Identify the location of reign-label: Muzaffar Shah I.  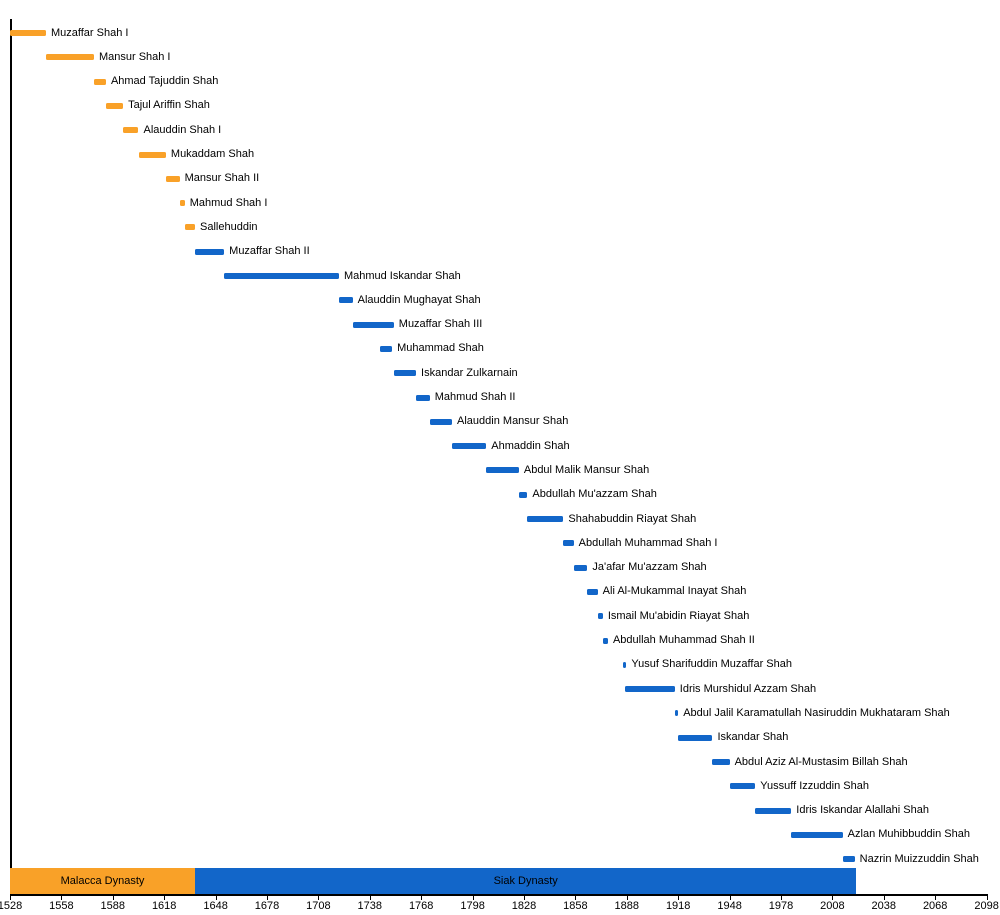
(89, 32).